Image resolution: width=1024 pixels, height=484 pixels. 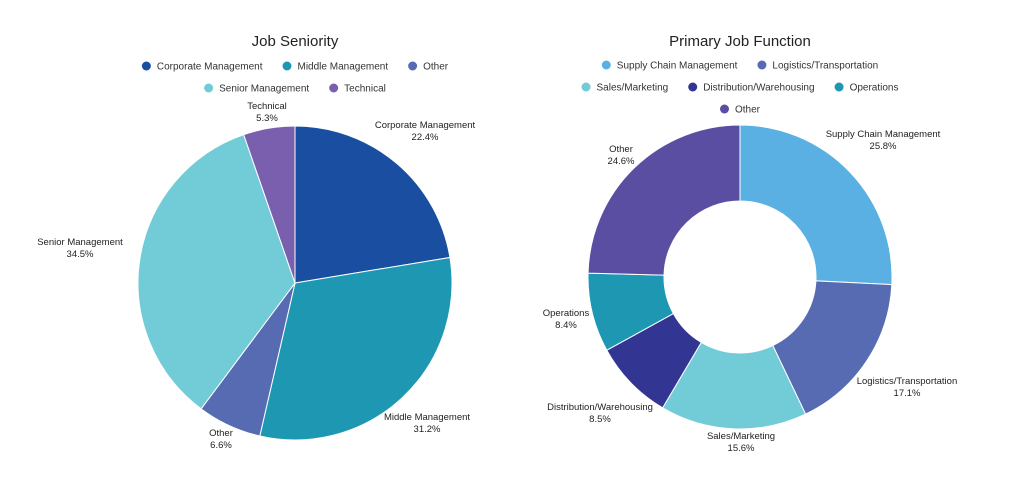 I want to click on data-label-name: Technical, so click(x=267, y=106).